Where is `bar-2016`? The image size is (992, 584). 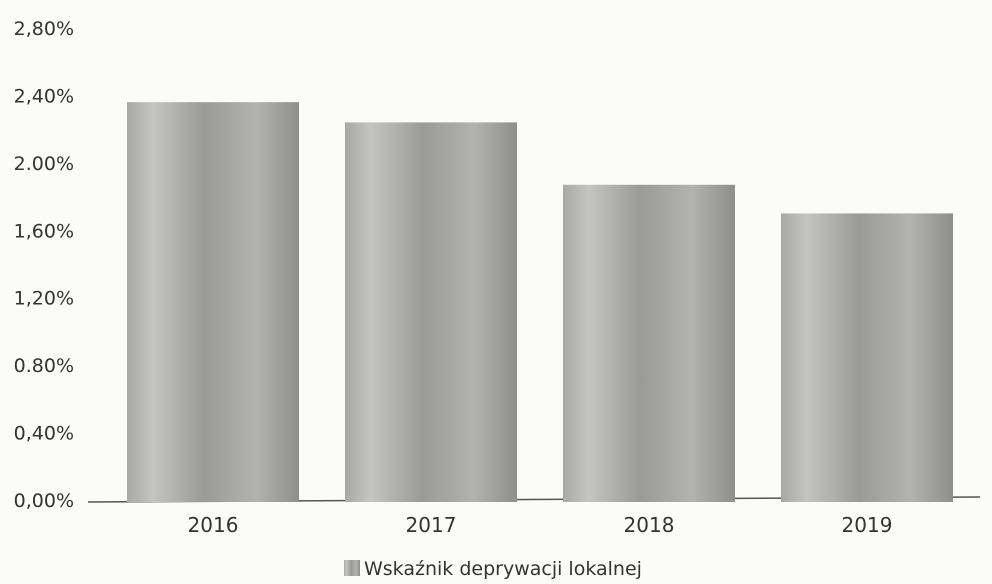 bar-2016 is located at coordinates (213, 302).